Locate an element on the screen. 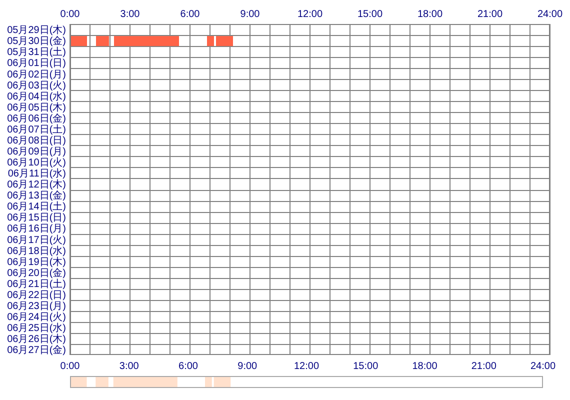  y-tick-label: 06月18日(水) is located at coordinates (36, 250).